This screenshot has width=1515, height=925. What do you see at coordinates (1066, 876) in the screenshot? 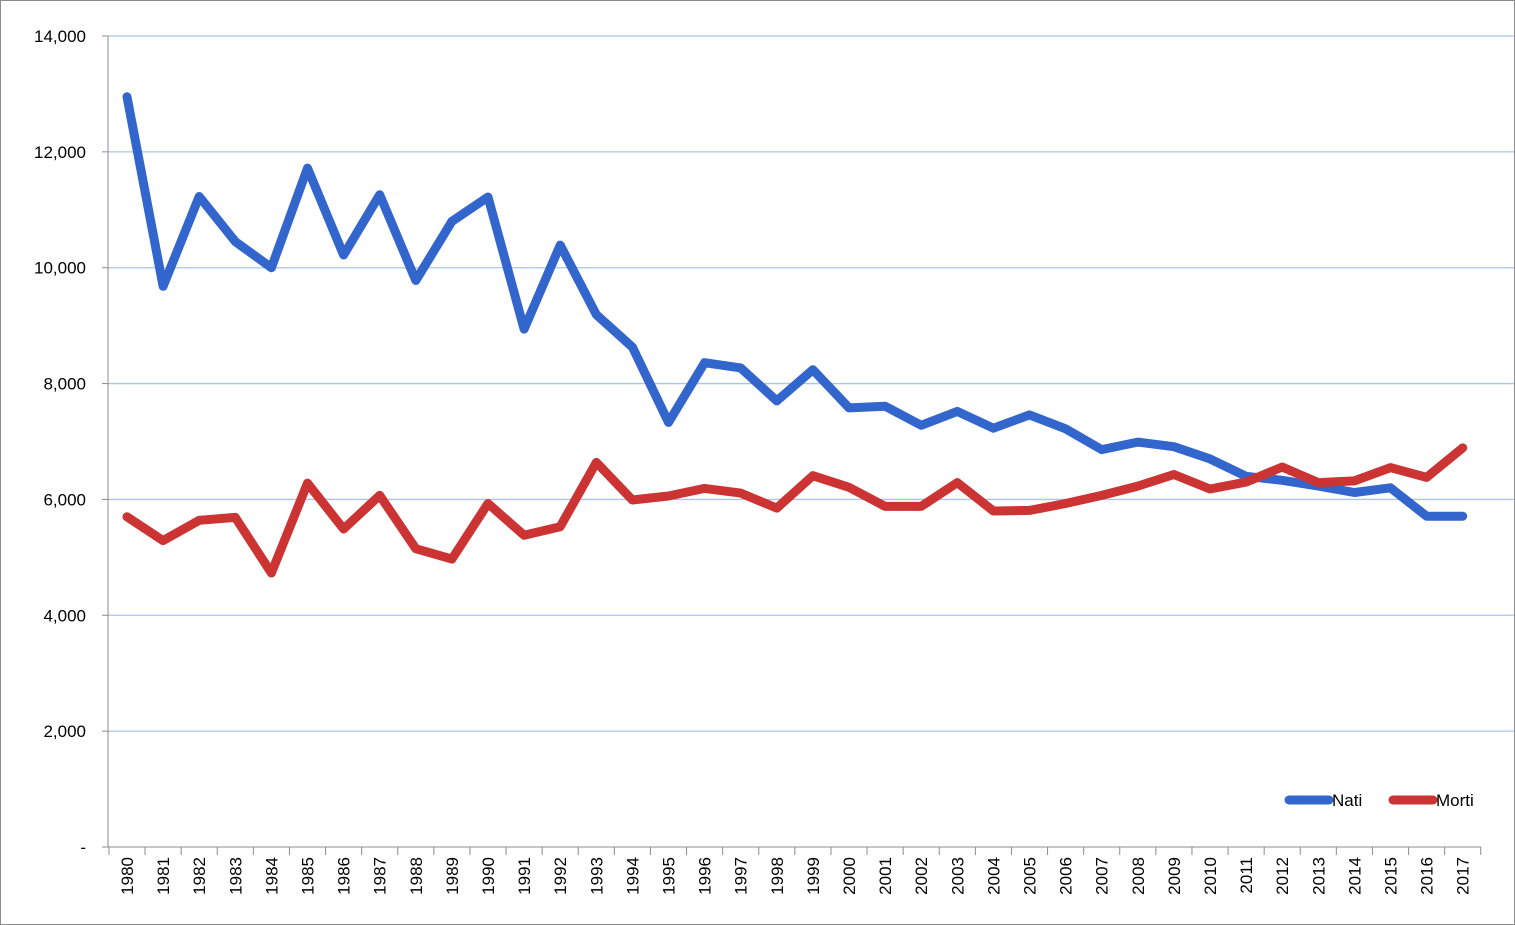
I see `x-tick-label: 2006` at bounding box center [1066, 876].